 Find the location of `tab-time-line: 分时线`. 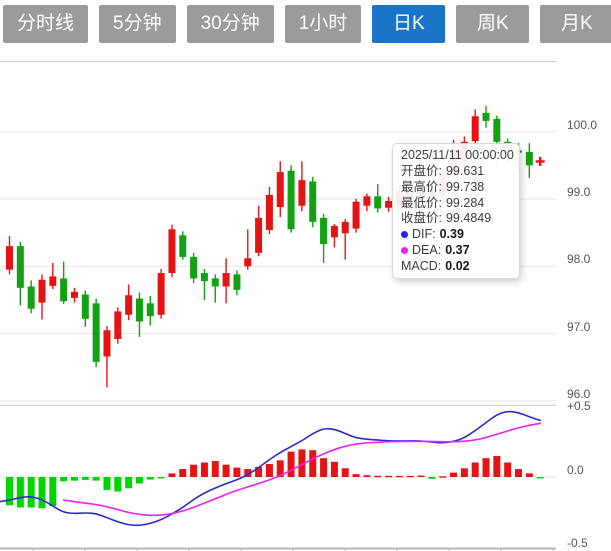

tab-time-line: 分时线 is located at coordinates (46, 24).